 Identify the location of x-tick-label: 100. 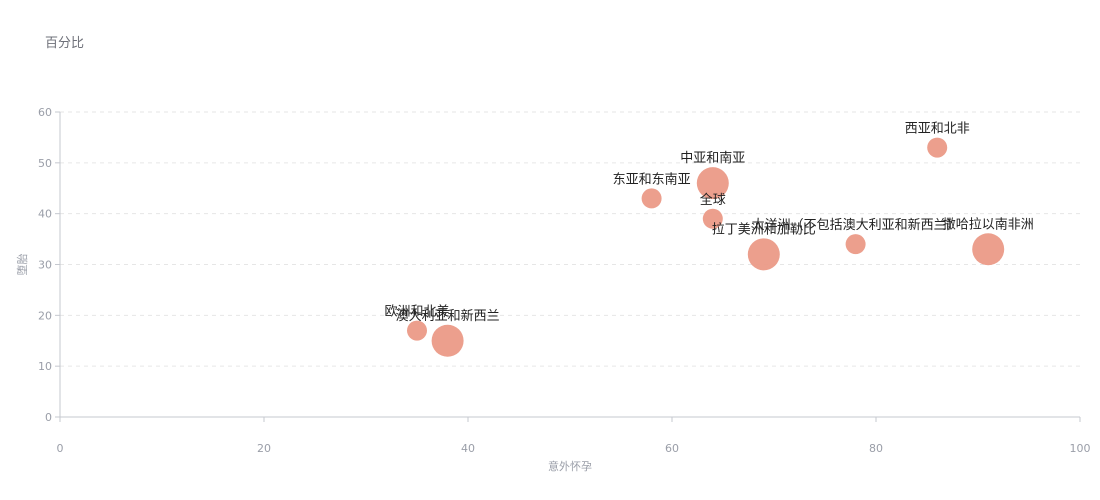
(1080, 448).